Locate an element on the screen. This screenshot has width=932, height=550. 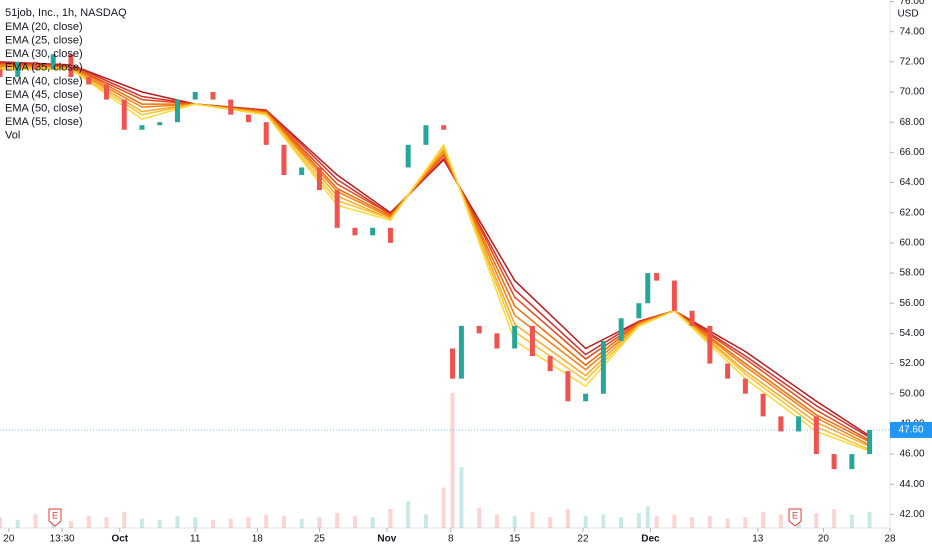
chart-title: 51job, Inc., 1h, NASDAQ is located at coordinates (66, 13).